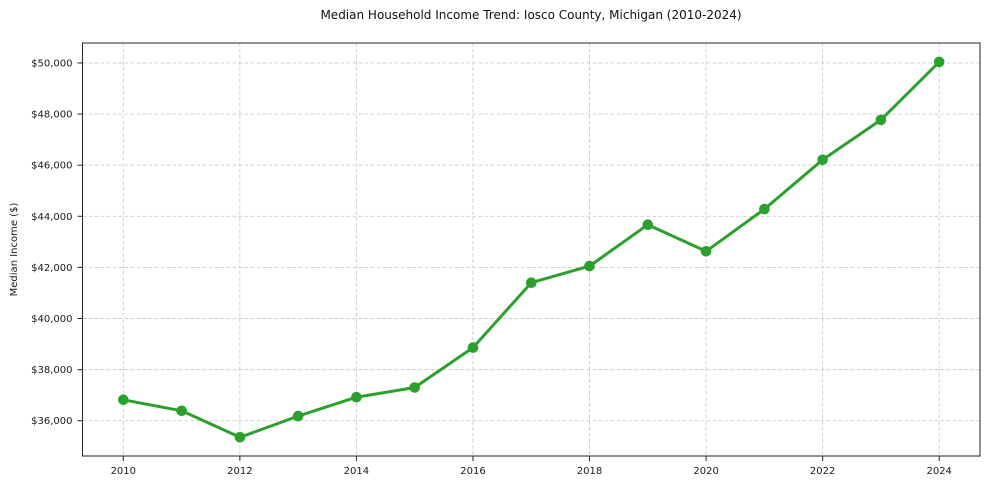  What do you see at coordinates (822, 160) in the screenshot?
I see `data-point-2022` at bounding box center [822, 160].